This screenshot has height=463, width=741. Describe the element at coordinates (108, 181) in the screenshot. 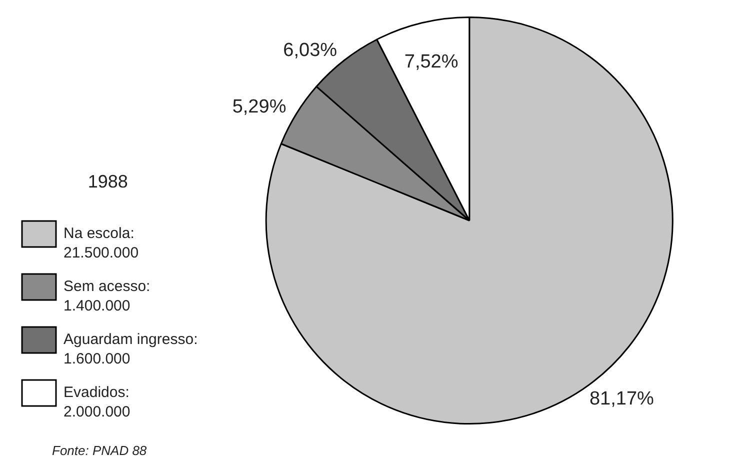

I see `legend-title: 1988` at that location.